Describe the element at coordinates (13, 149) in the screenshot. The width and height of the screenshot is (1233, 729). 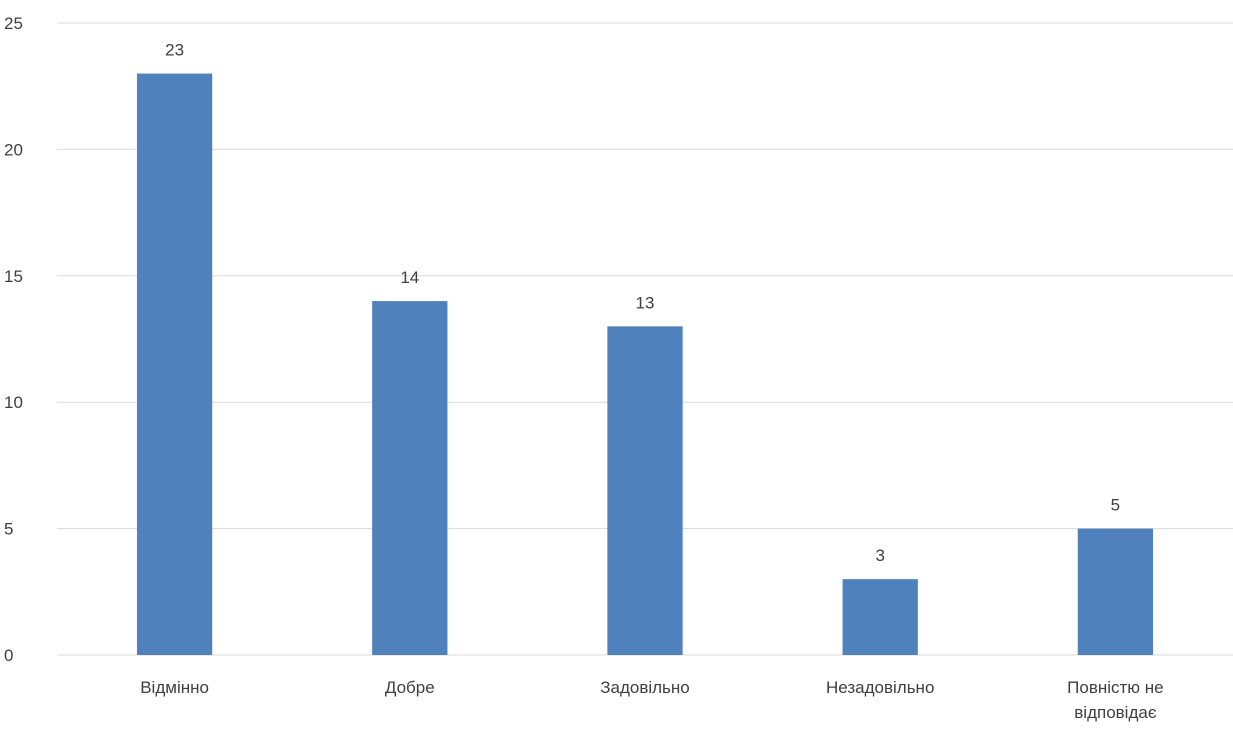
I see `y-tick-label: 20` at that location.